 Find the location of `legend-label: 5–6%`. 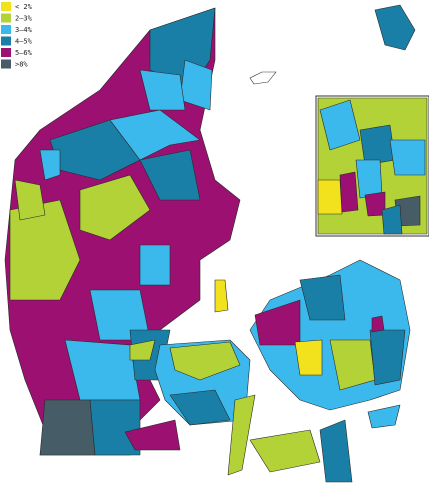

legend-label: 5–6% is located at coordinates (24, 53).